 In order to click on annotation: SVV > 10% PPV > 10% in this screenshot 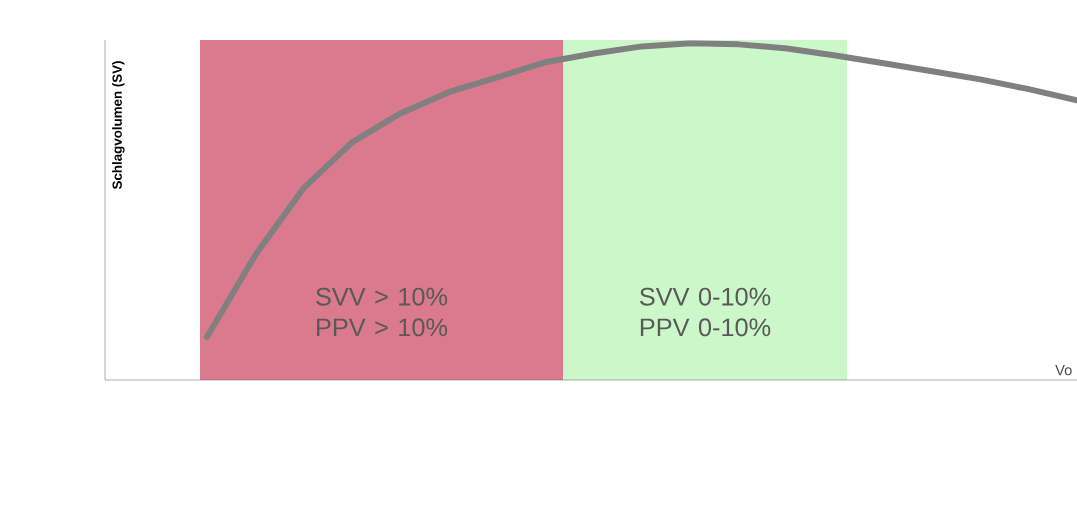, I will do `click(382, 312)`.